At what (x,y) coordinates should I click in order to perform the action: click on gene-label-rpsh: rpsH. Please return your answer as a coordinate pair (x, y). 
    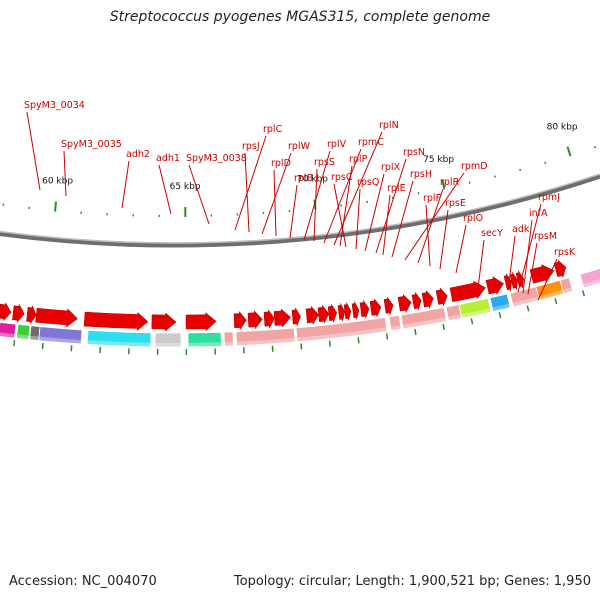
    Looking at the image, I should click on (421, 174).